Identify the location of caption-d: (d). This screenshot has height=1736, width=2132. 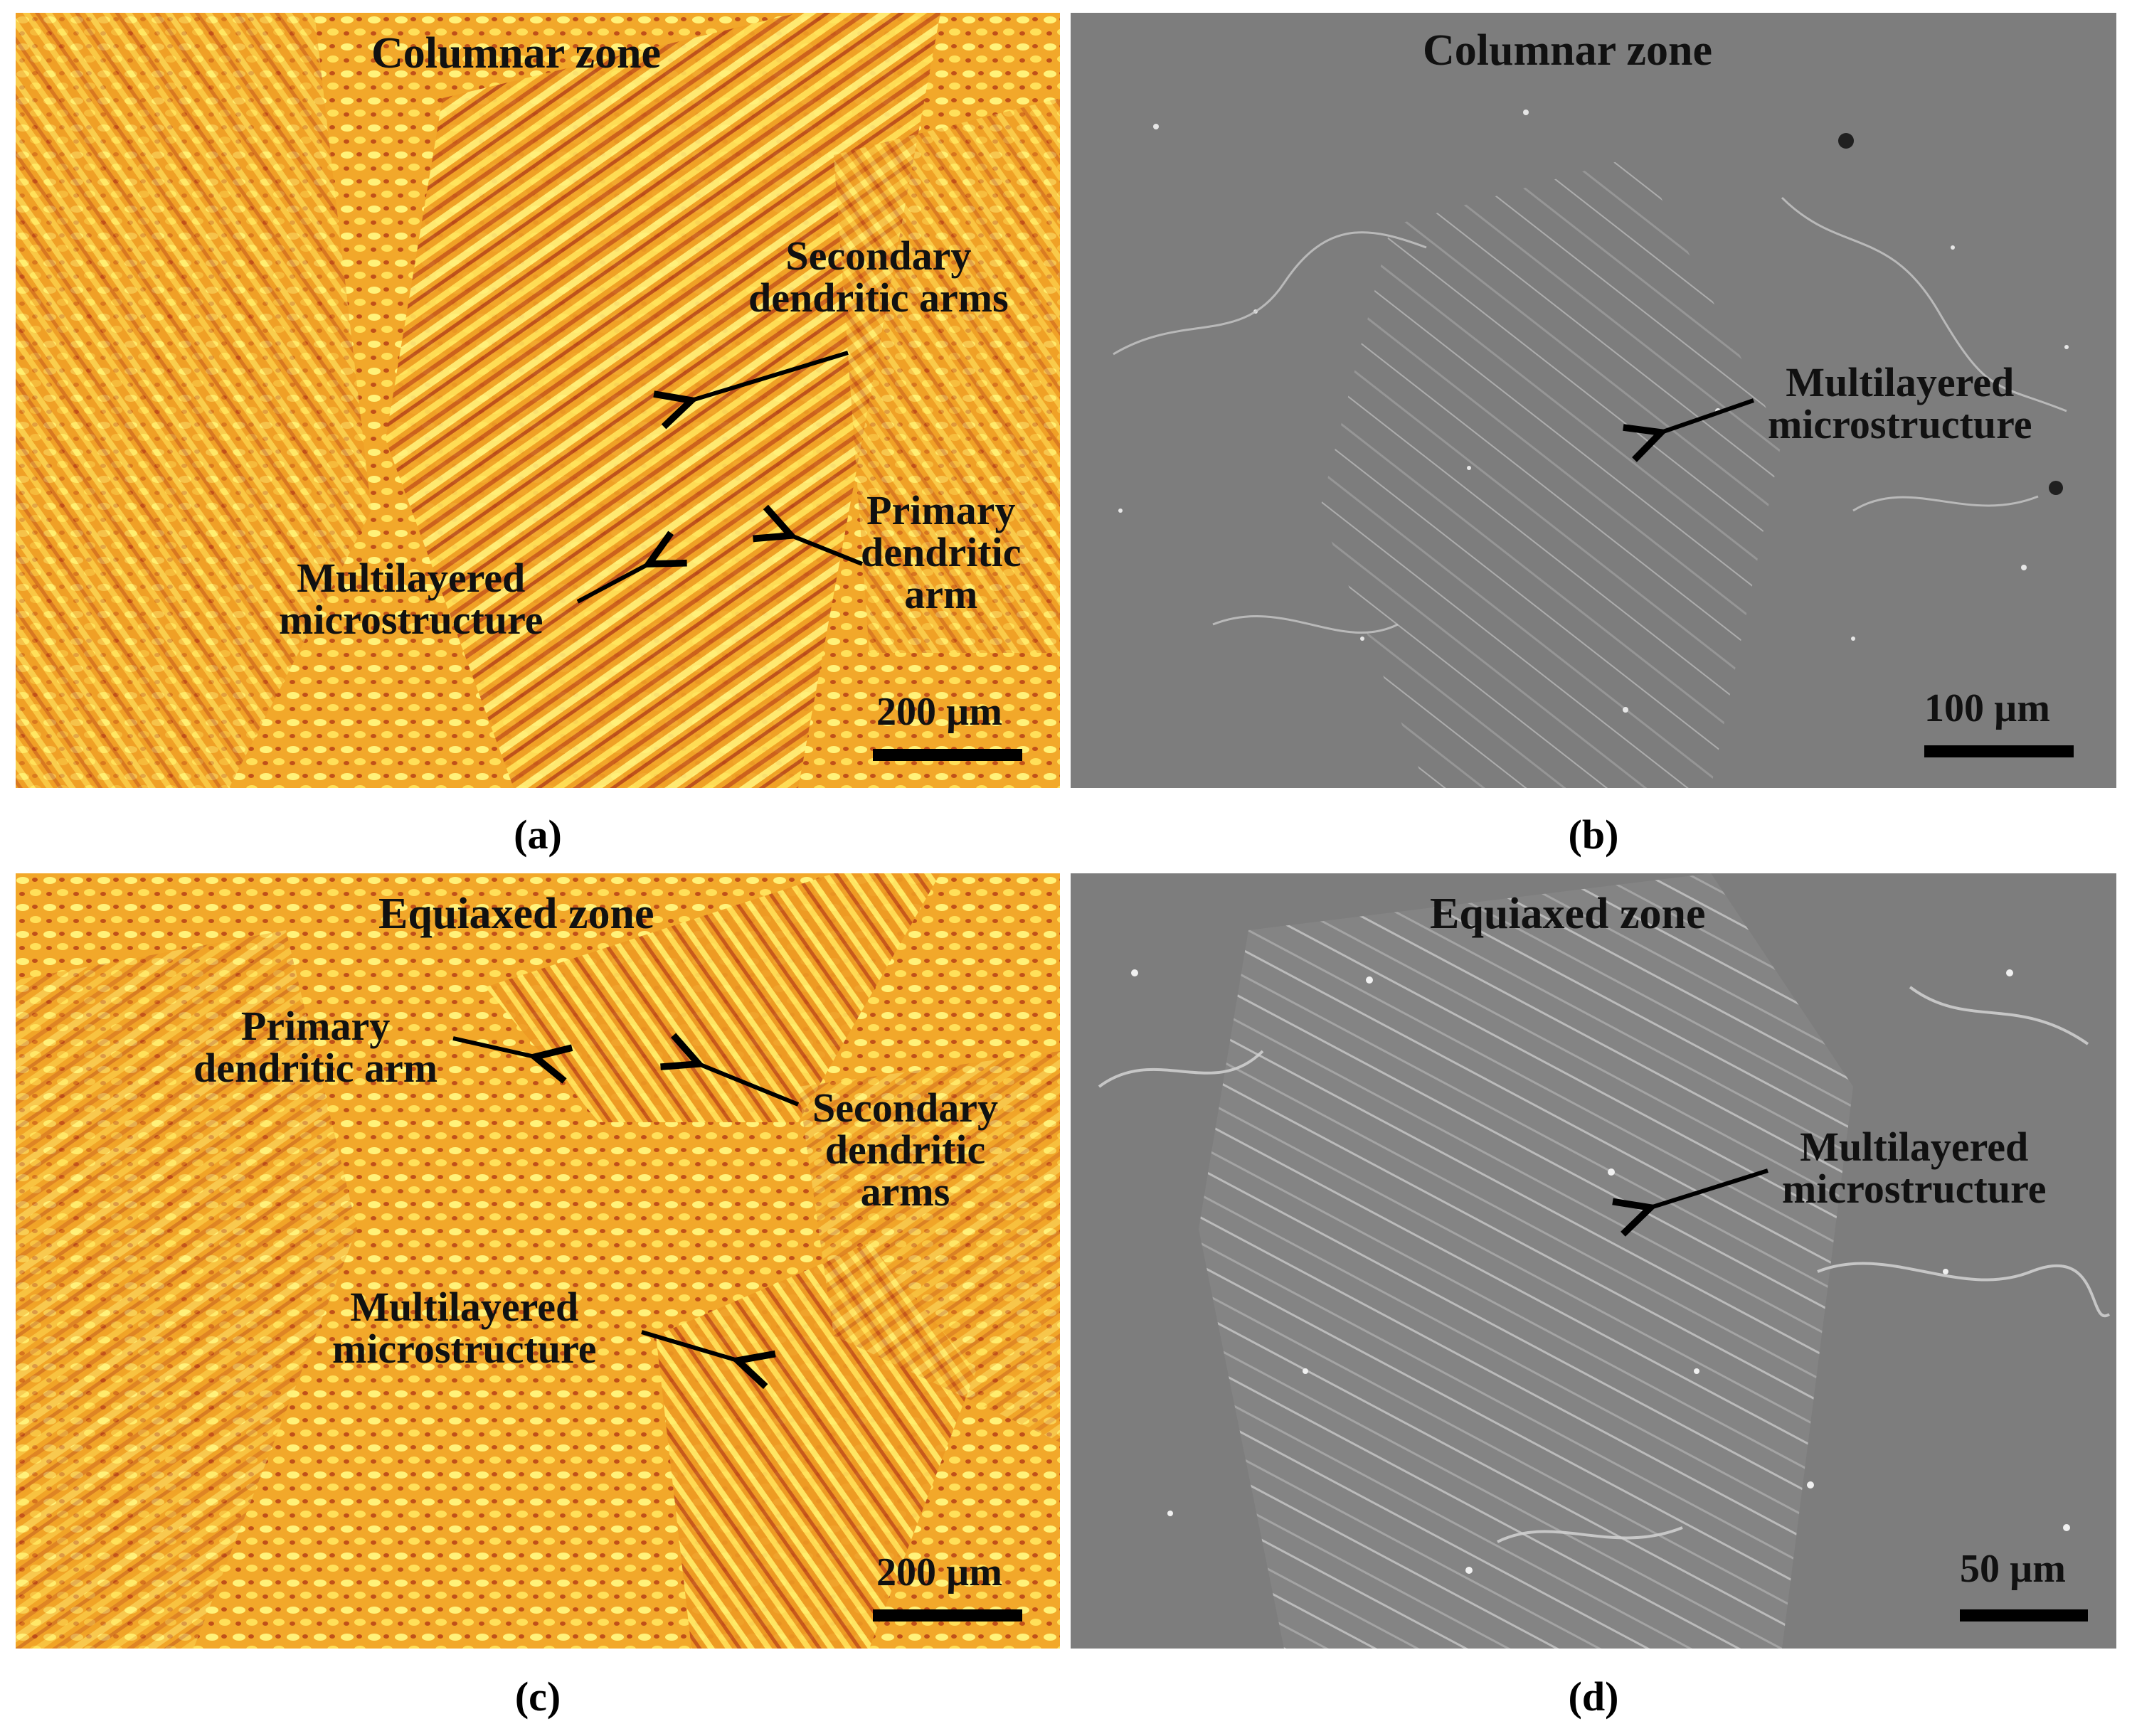
(1593, 1697).